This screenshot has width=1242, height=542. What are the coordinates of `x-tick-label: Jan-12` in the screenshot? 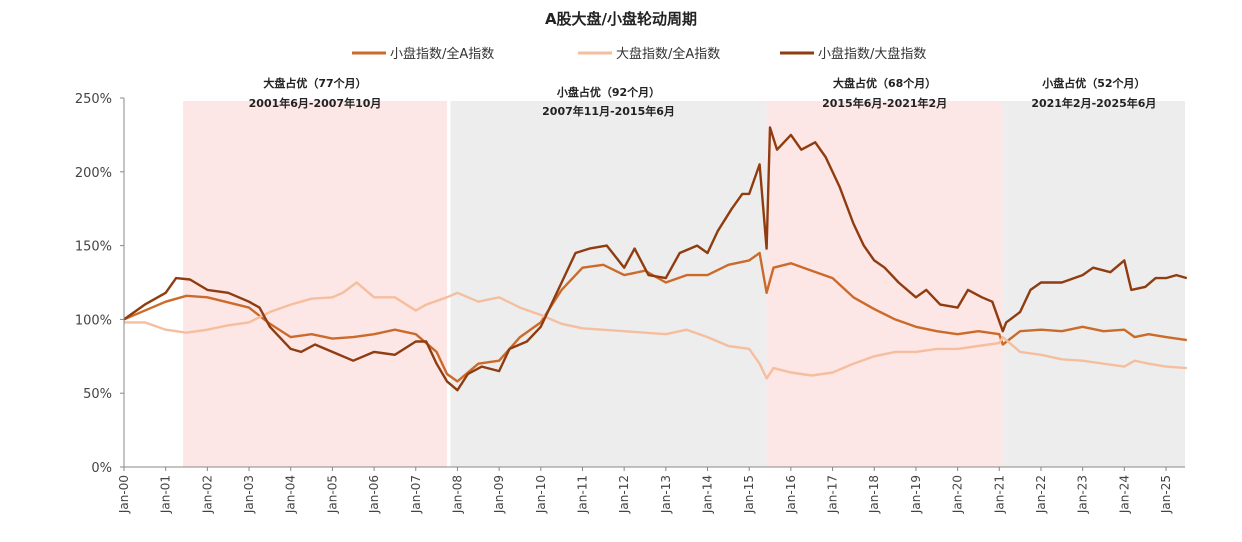 It's located at (624, 494).